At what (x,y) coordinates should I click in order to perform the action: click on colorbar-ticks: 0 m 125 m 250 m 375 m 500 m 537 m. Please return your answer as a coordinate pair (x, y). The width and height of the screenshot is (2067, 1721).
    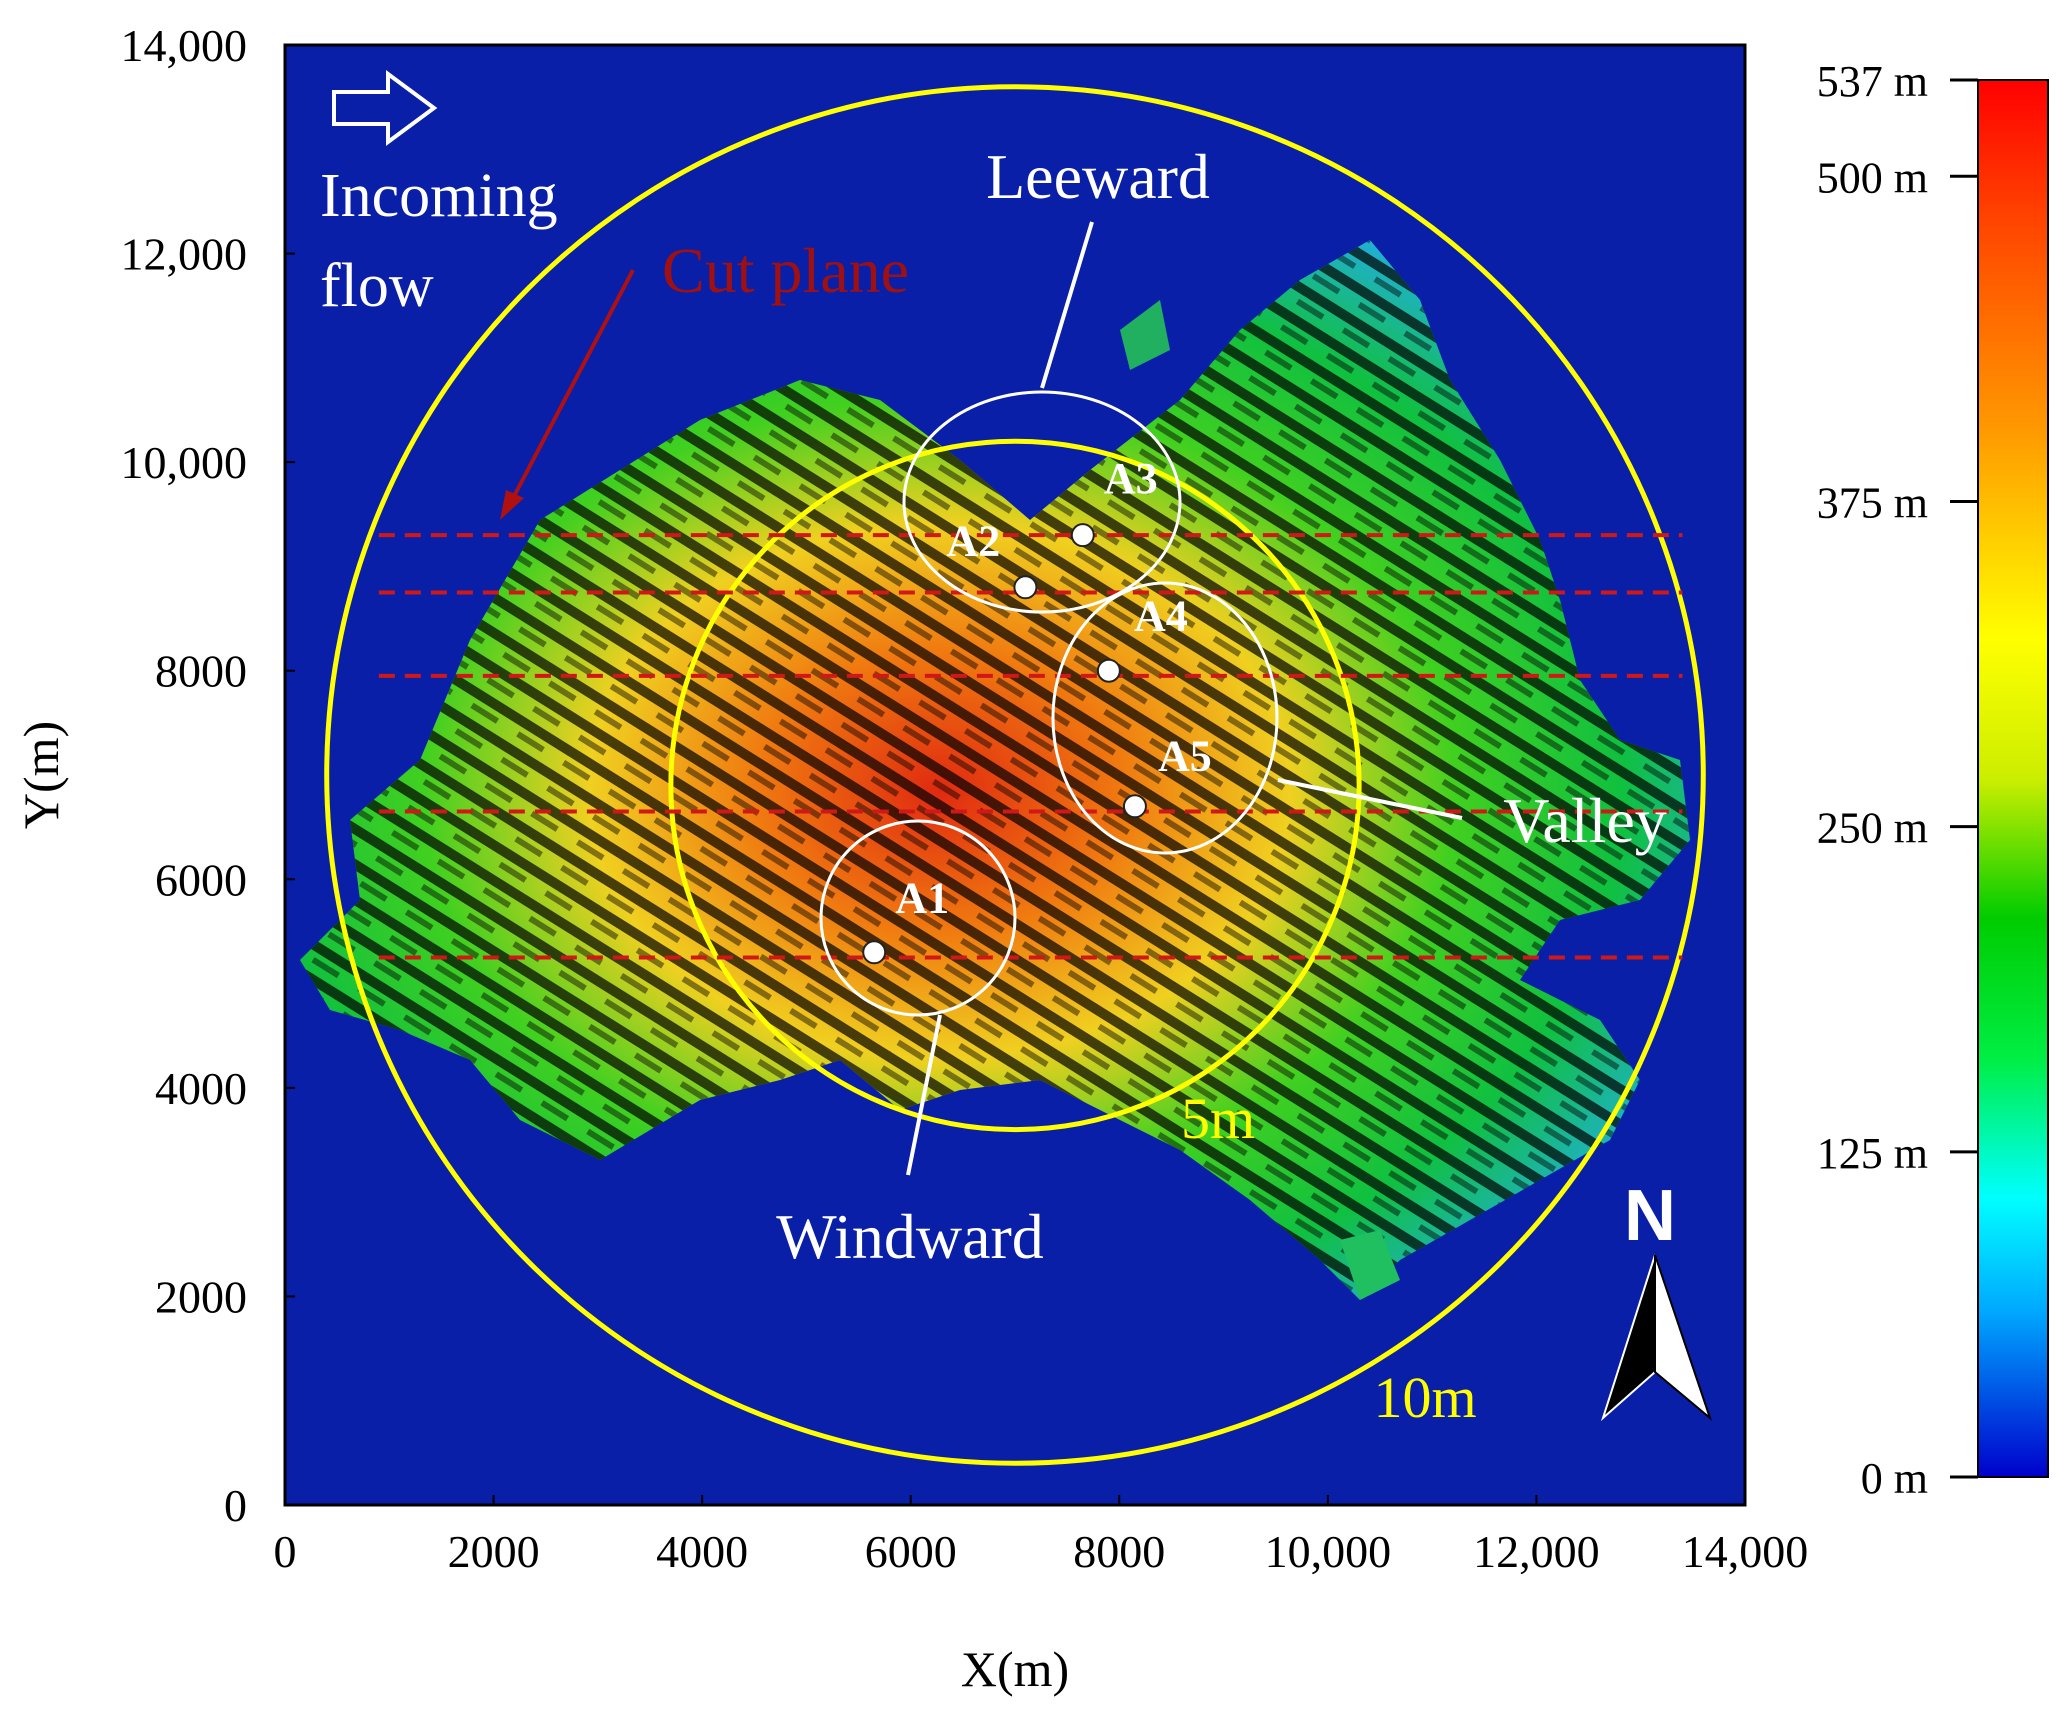
    Looking at the image, I should click on (1897, 780).